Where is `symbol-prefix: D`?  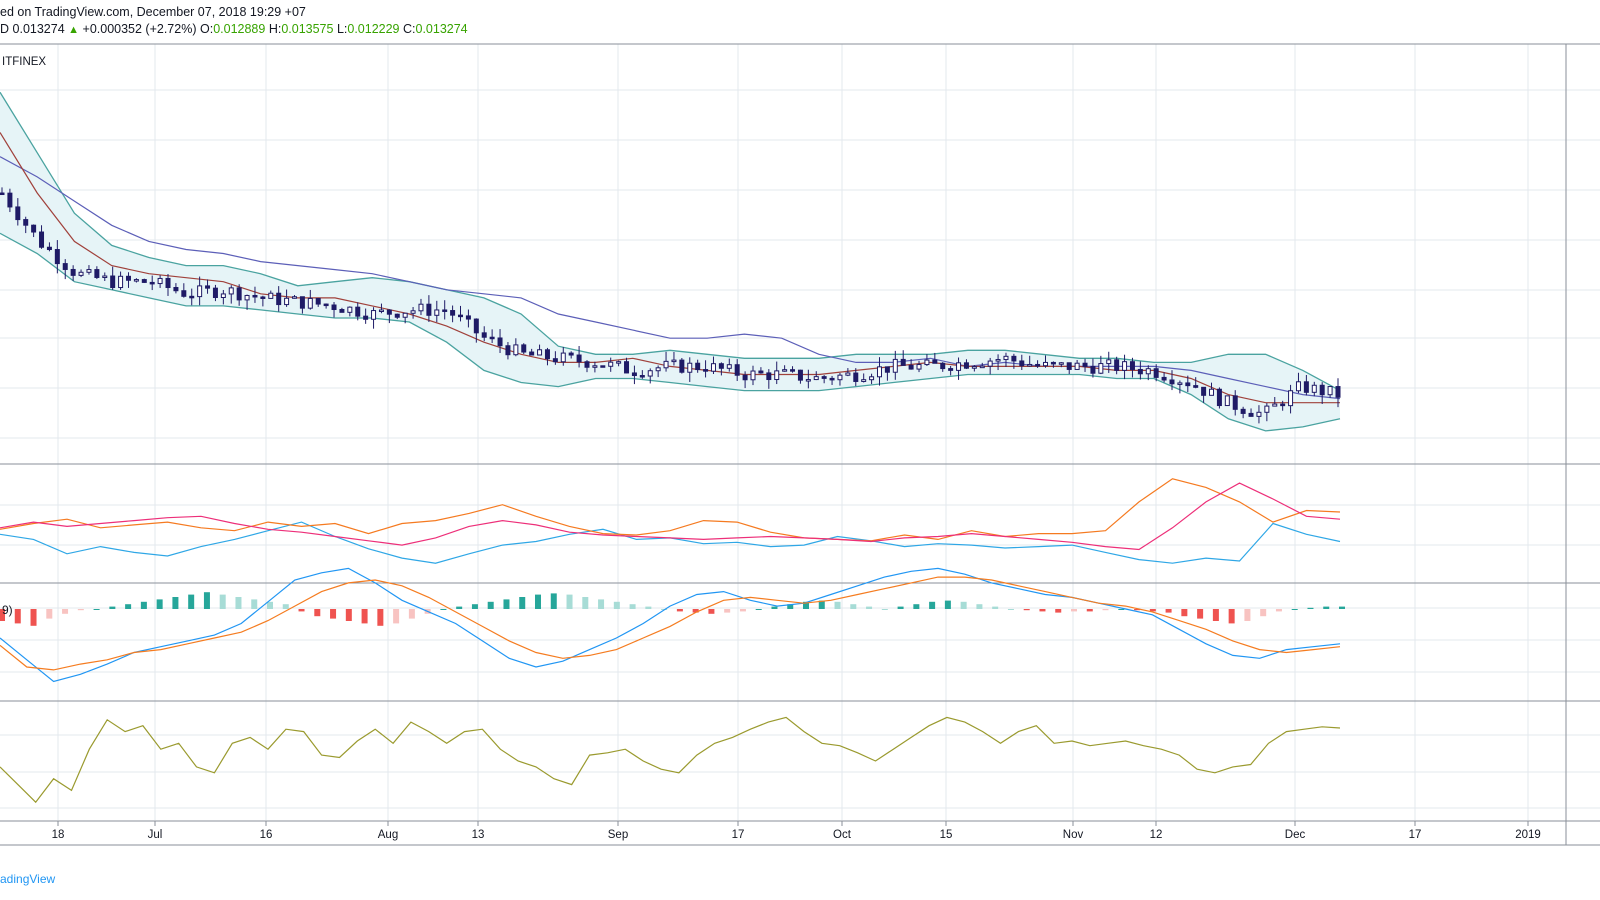
symbol-prefix: D is located at coordinates (5, 29).